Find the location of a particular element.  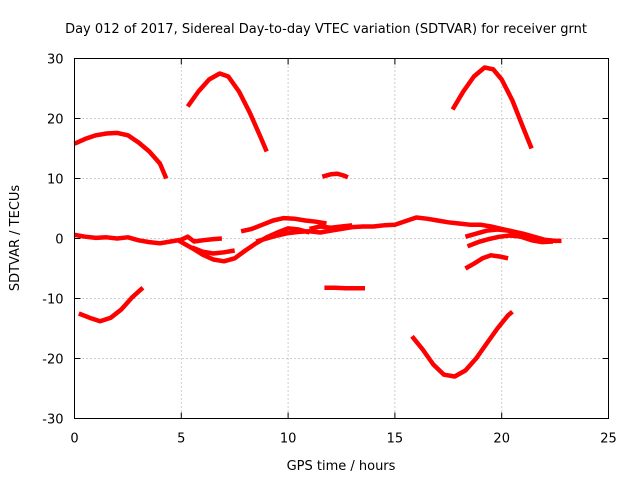

x-tick-label: 25 is located at coordinates (608, 439).